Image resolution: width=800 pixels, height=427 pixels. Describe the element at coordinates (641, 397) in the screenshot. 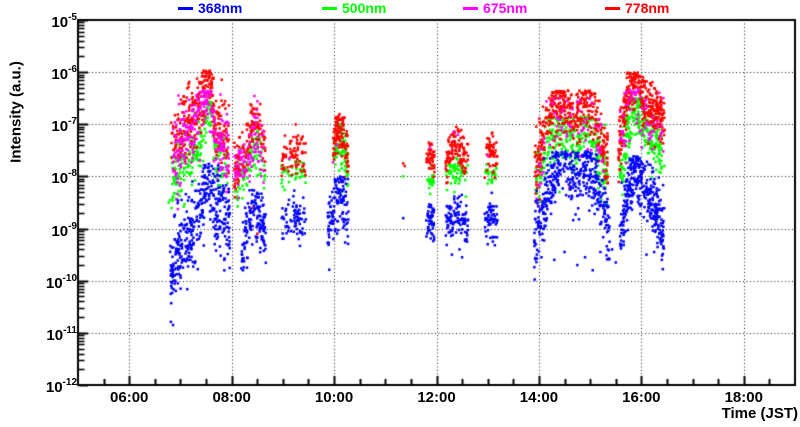

I see `x-tick-label-16:00: 16:00` at that location.